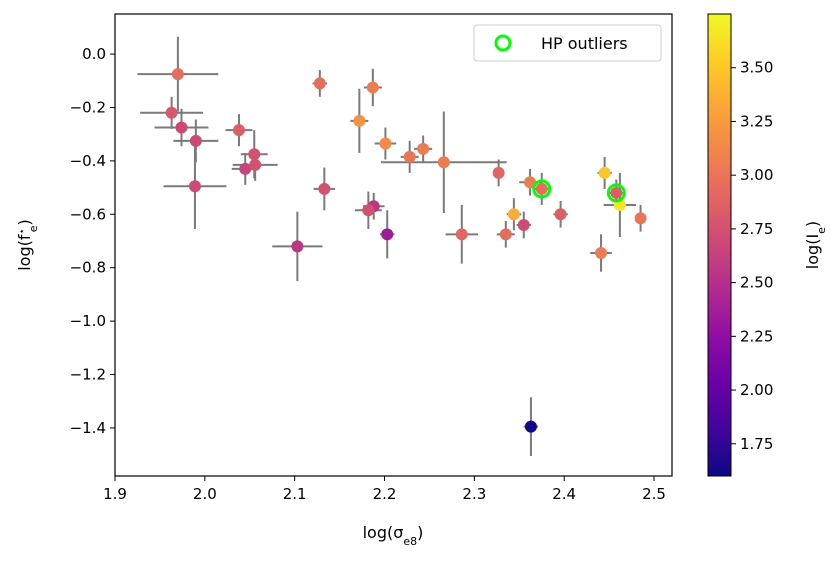 The height and width of the screenshot is (562, 838). Describe the element at coordinates (115, 494) in the screenshot. I see `x-tick-label: 1.9` at that location.